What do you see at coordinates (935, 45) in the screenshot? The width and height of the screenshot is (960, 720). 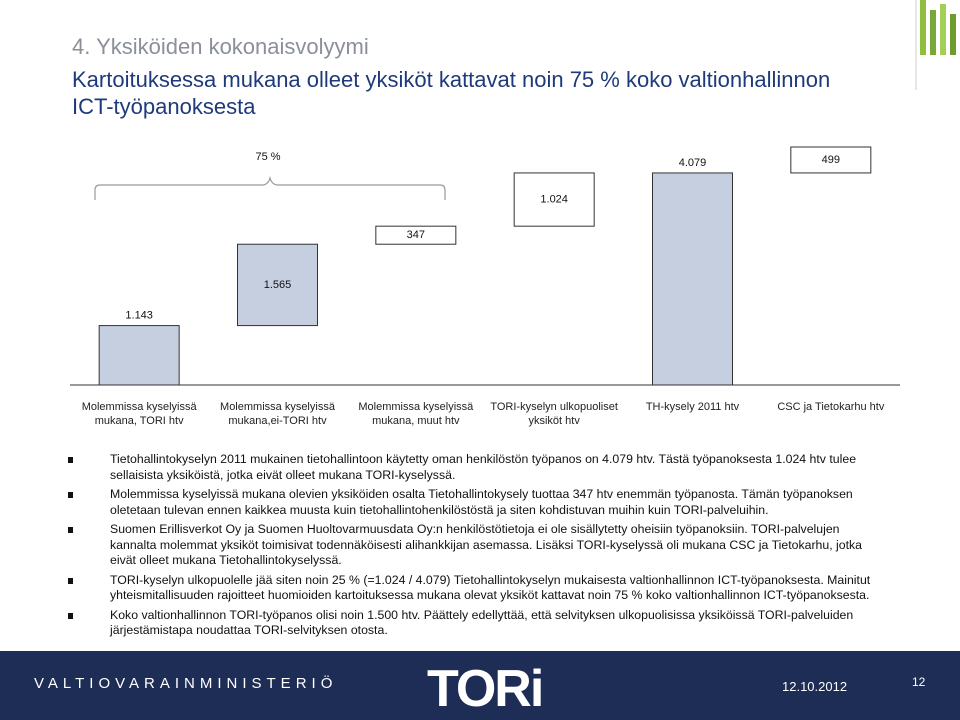 I see `decor-logo` at bounding box center [935, 45].